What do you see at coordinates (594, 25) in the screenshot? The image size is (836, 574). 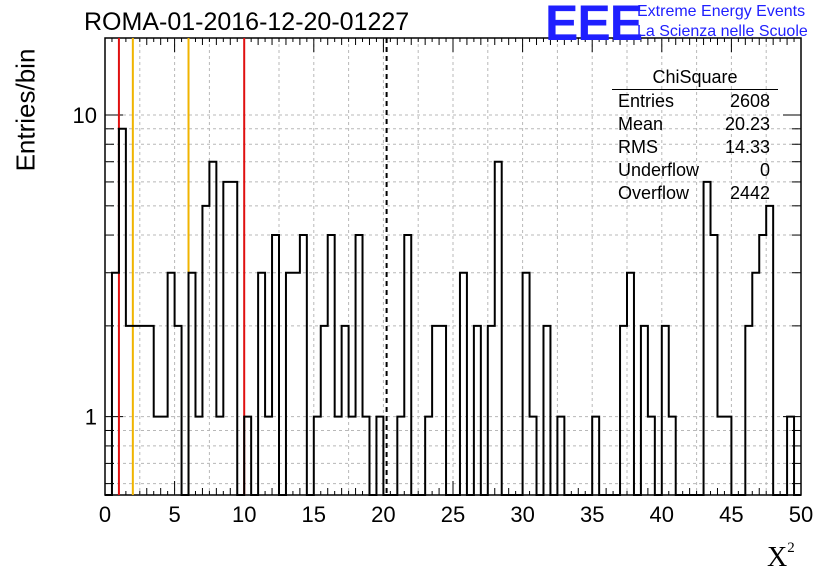 I see `eee-logo-mark: EEE` at bounding box center [594, 25].